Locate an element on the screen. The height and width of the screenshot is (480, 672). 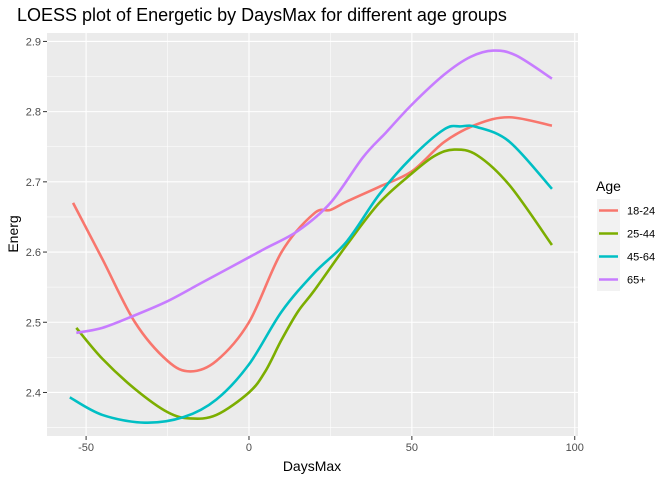
legend-label-45-64: 45-64 is located at coordinates (641, 258).